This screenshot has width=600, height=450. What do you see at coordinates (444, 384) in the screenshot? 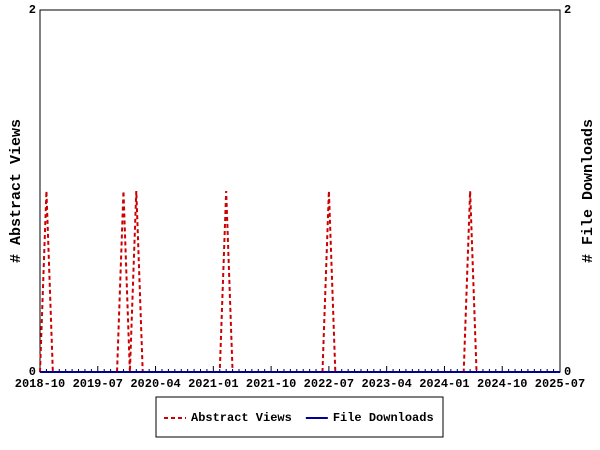
I see `x-tick-label: 2024-01` at bounding box center [444, 384].